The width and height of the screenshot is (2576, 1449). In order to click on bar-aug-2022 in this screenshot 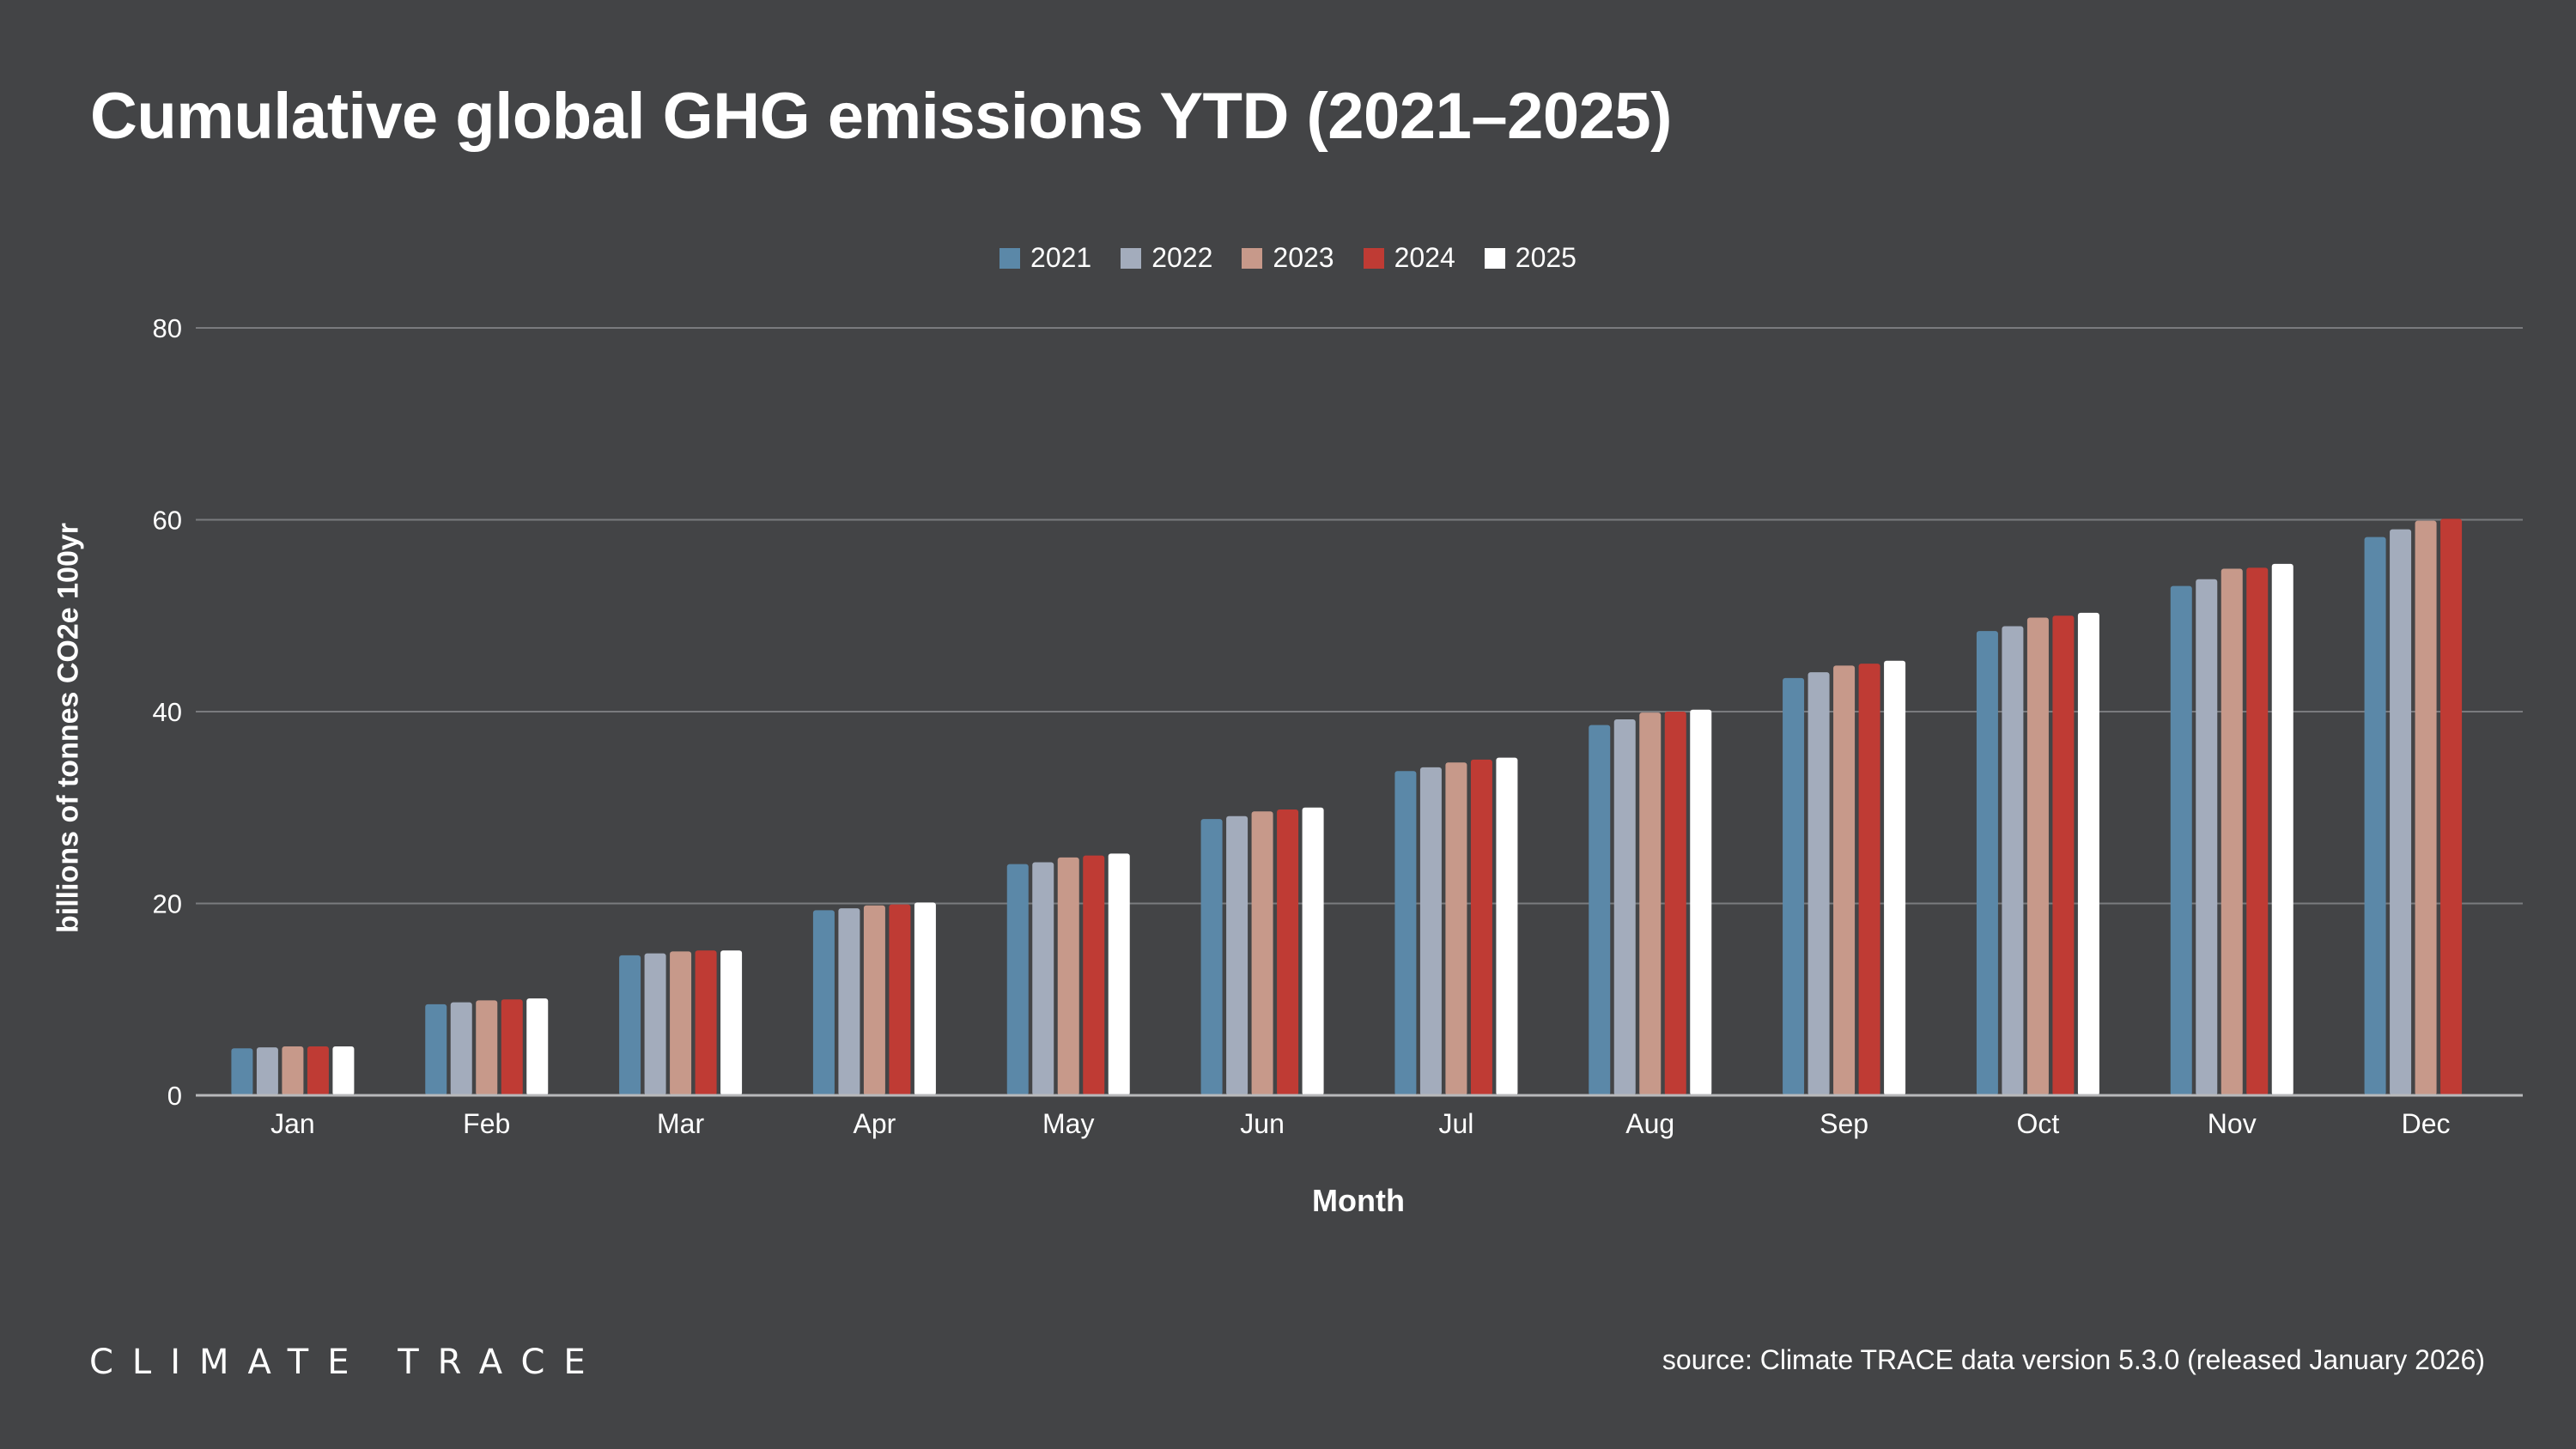, I will do `click(1624, 907)`.